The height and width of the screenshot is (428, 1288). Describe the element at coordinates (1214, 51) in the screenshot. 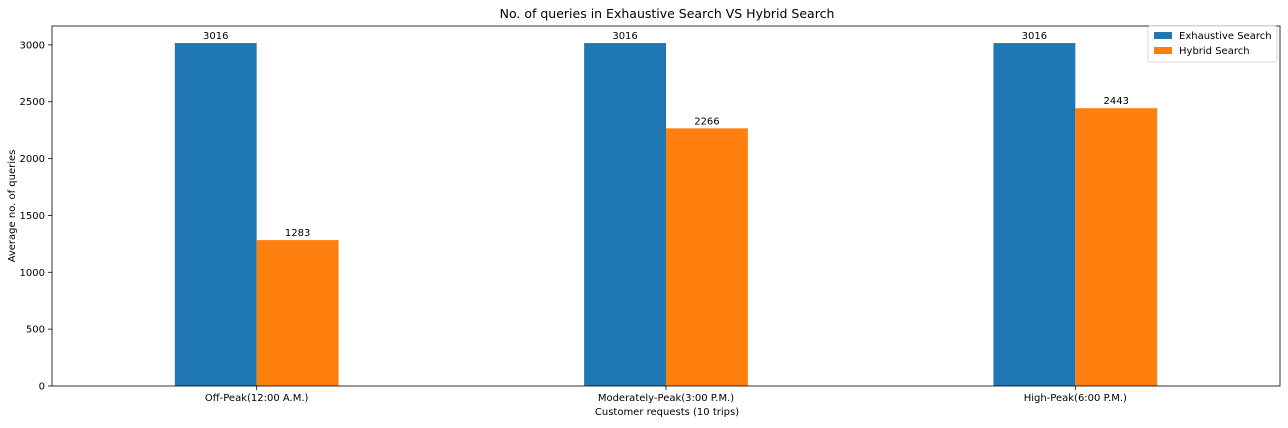

I see `legend-label: Hybrid Search` at that location.